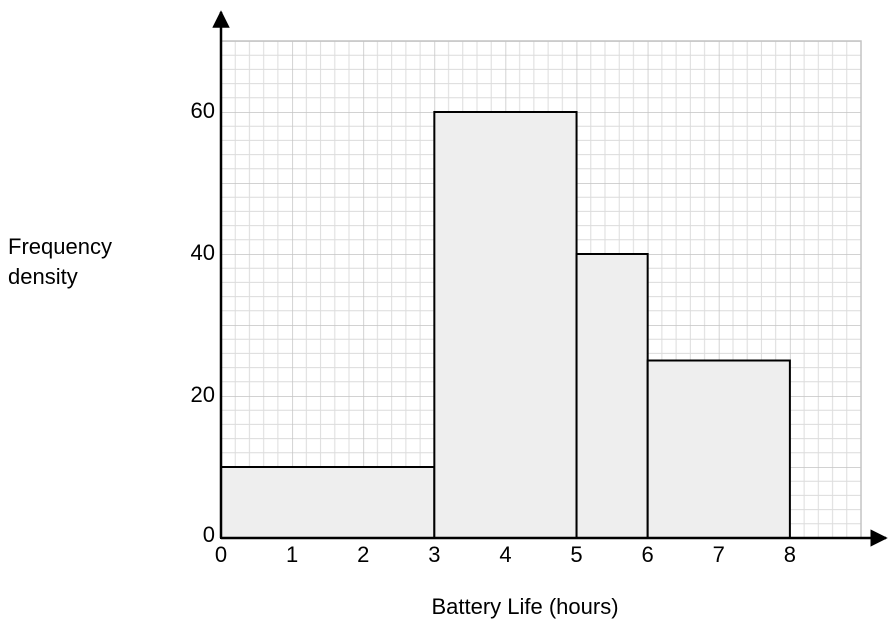 The width and height of the screenshot is (890, 627). I want to click on x-tick-label: 6, so click(648, 554).